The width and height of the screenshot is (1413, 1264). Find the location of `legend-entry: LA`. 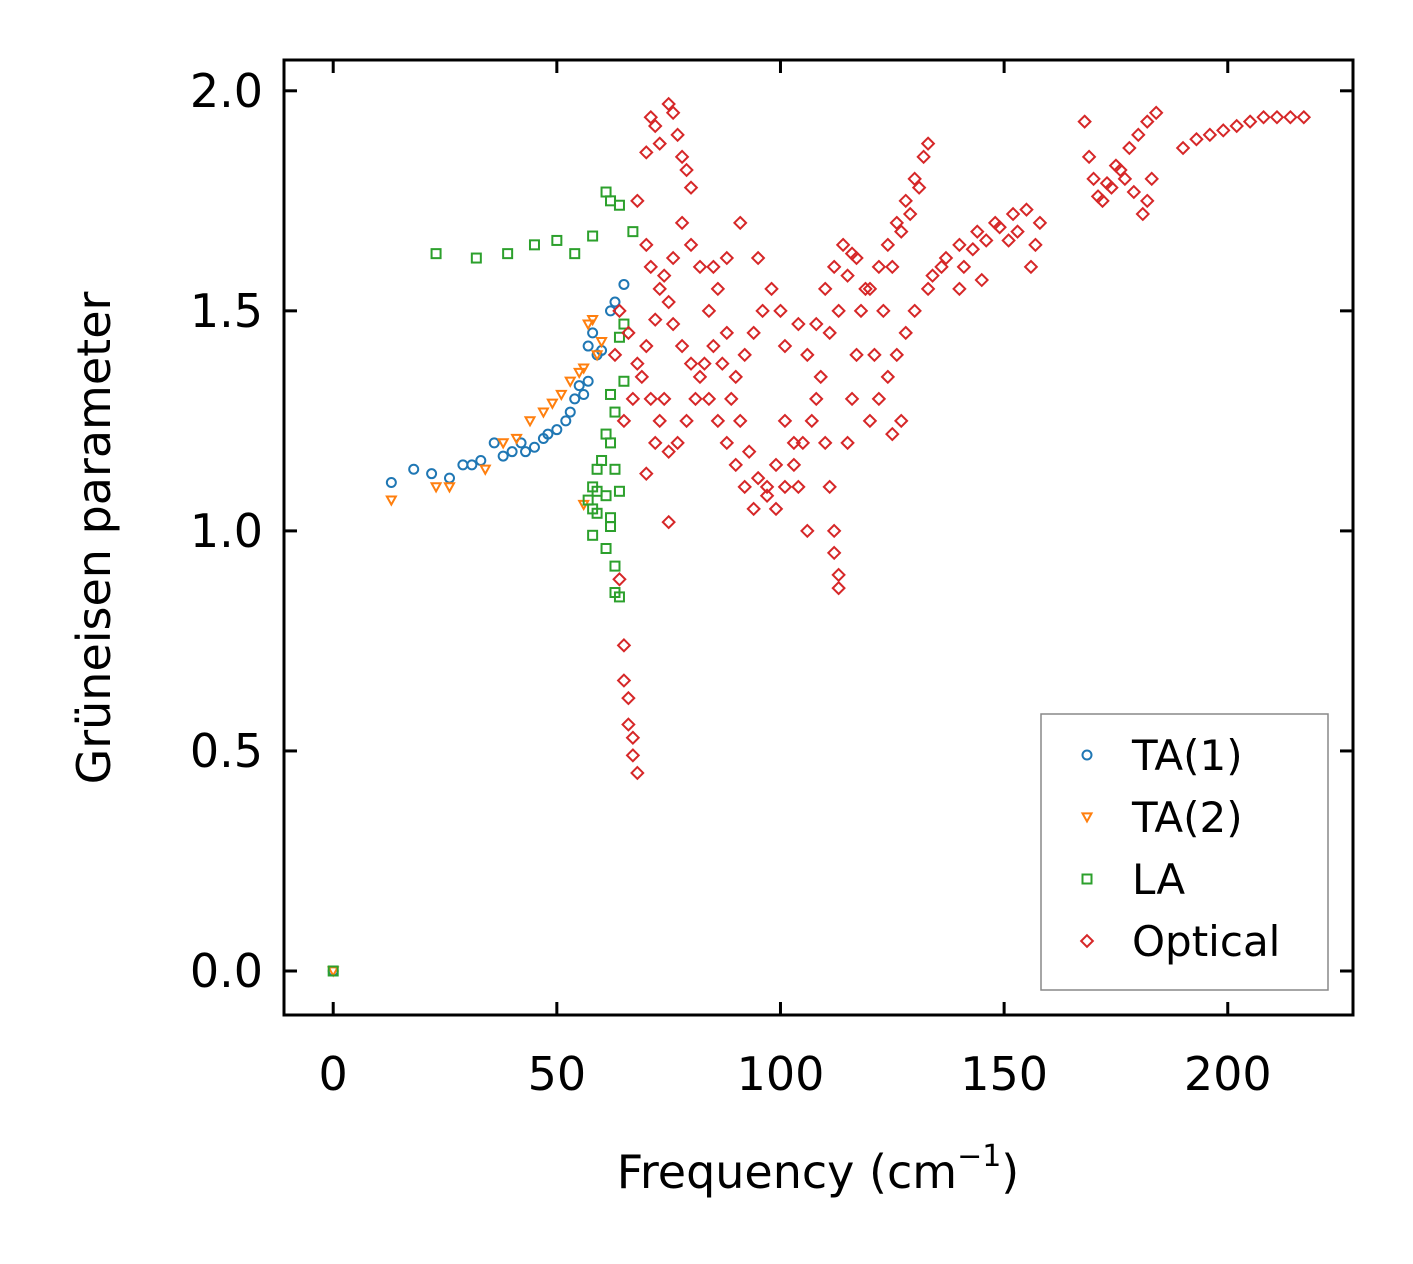

legend-entry: LA is located at coordinates (1133, 879).